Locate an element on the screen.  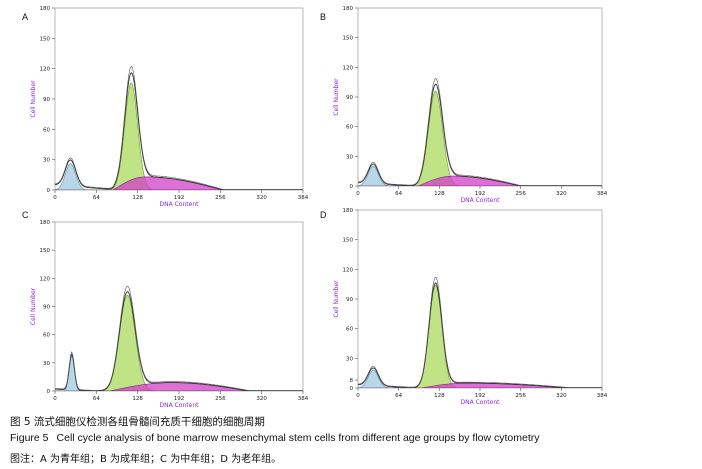
y-tick-label: 8 is located at coordinates (352, 381).